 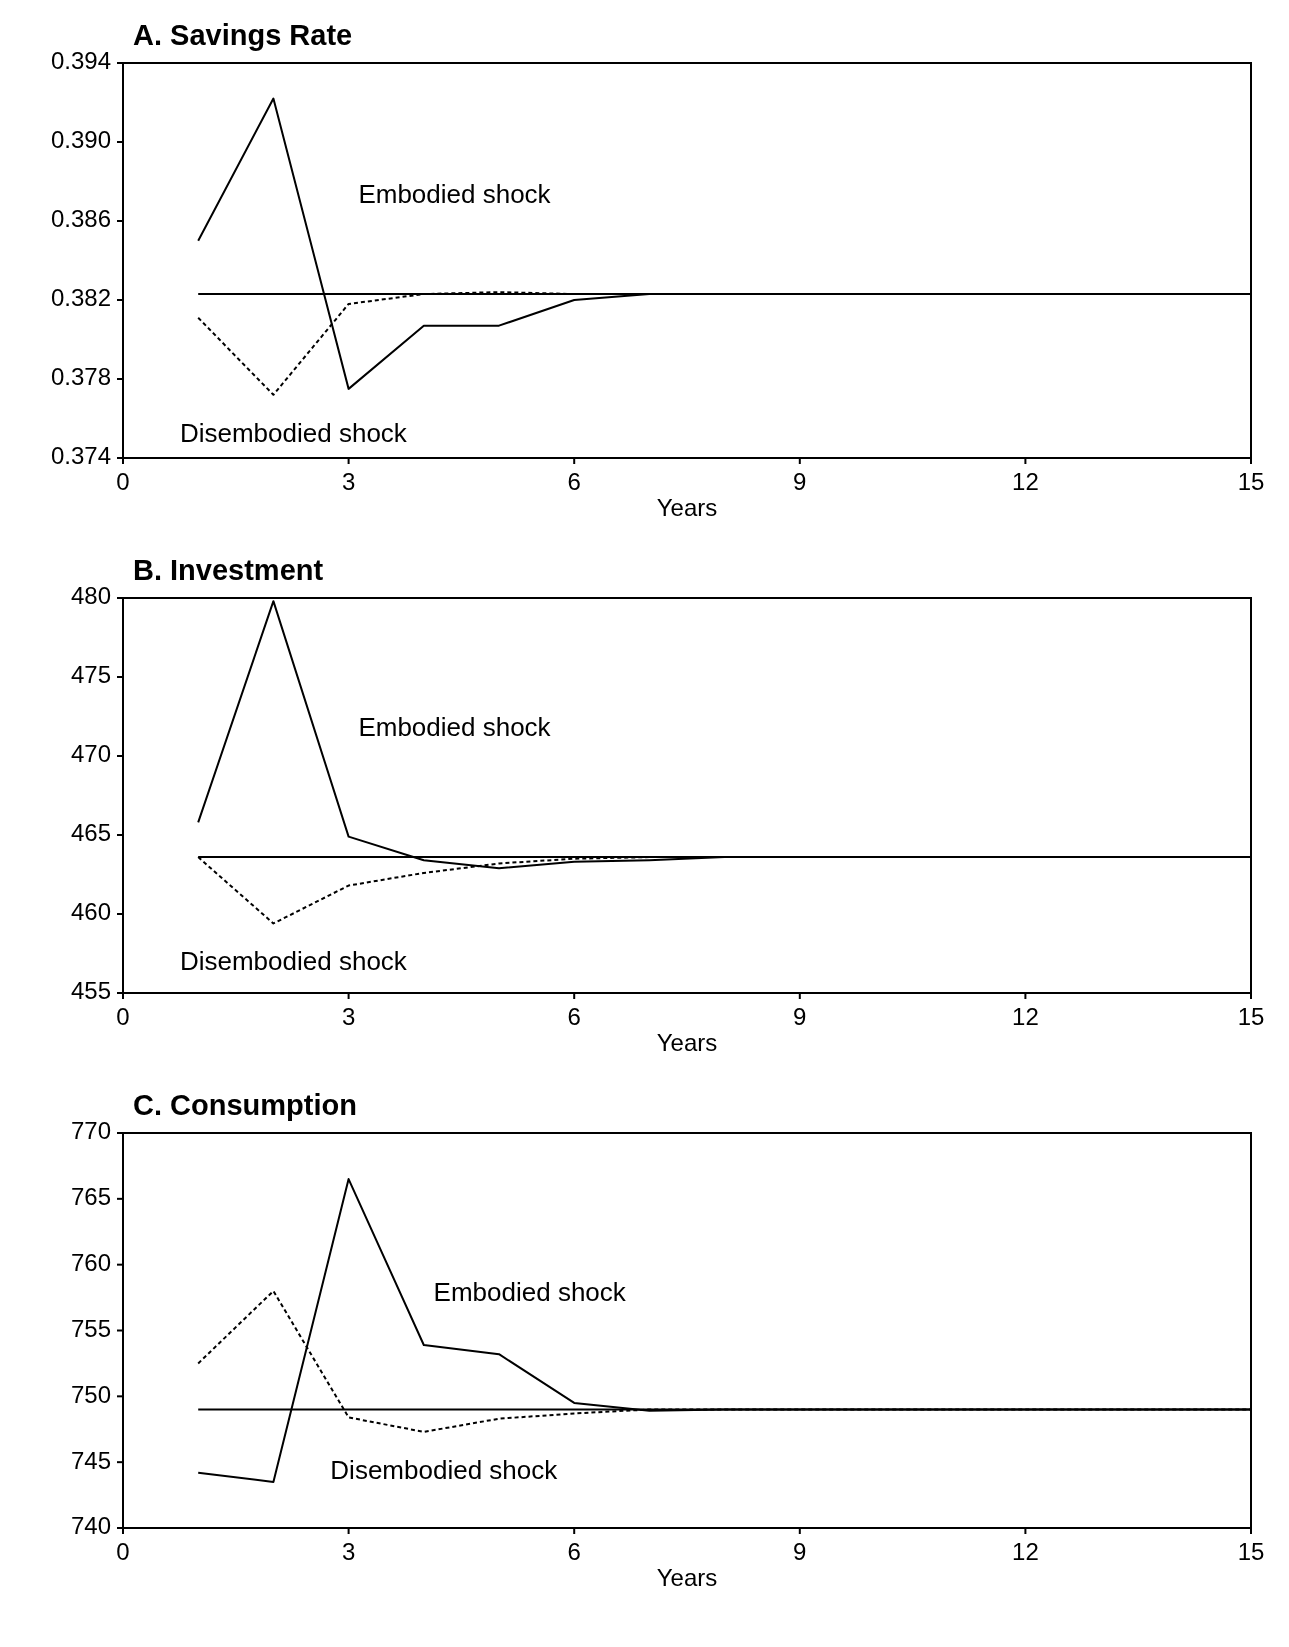 I want to click on y-tick-label: 765, so click(x=90, y=1197).